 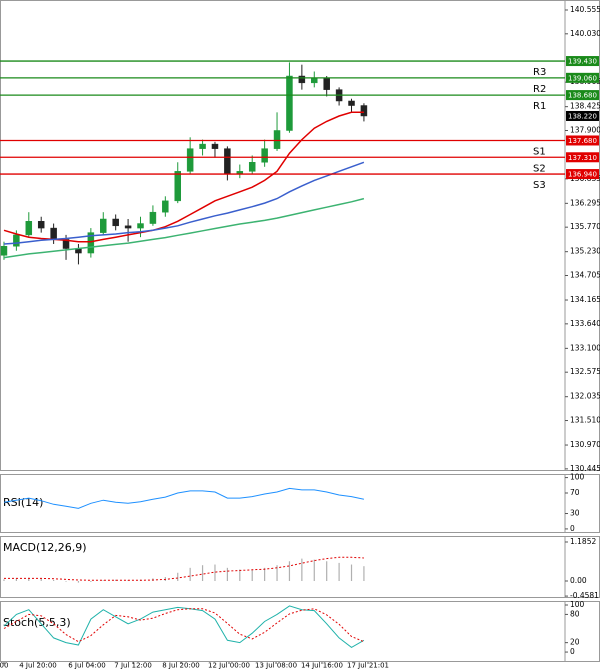 I want to click on y-tick-label: 136.295, so click(x=585, y=202).